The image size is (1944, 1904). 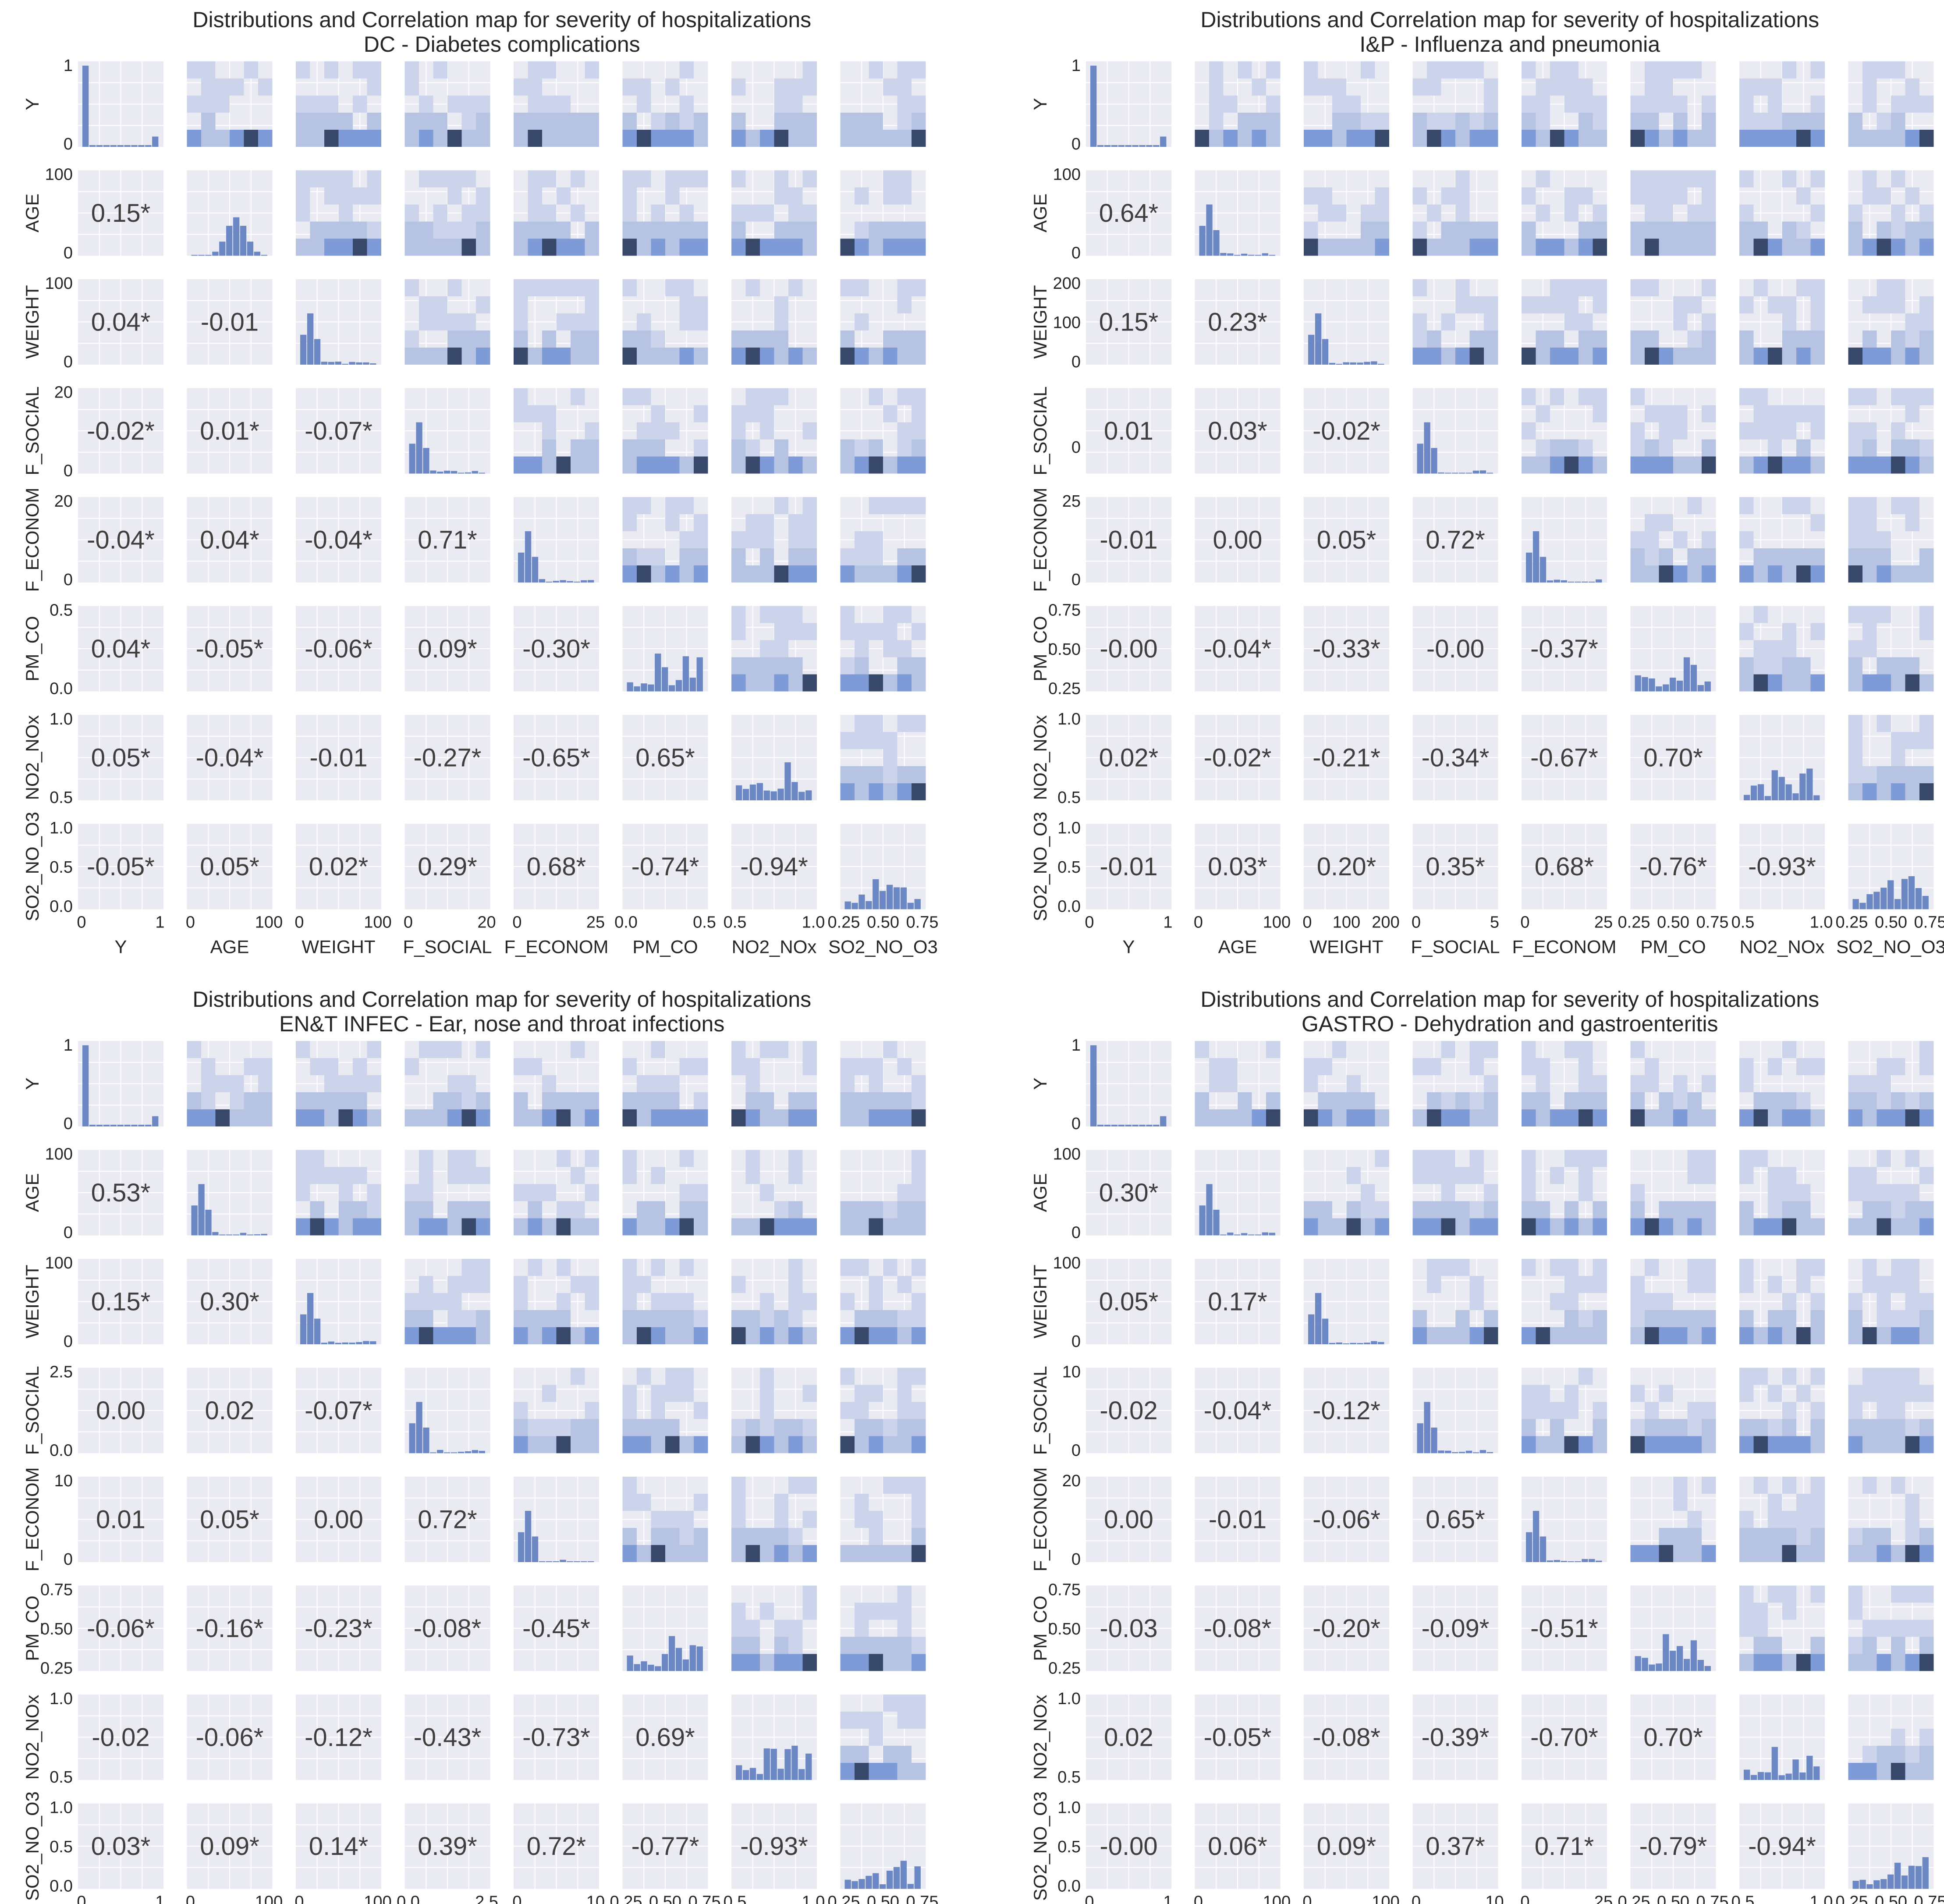 I want to click on correlation-label: -0.05*, so click(x=121, y=867).